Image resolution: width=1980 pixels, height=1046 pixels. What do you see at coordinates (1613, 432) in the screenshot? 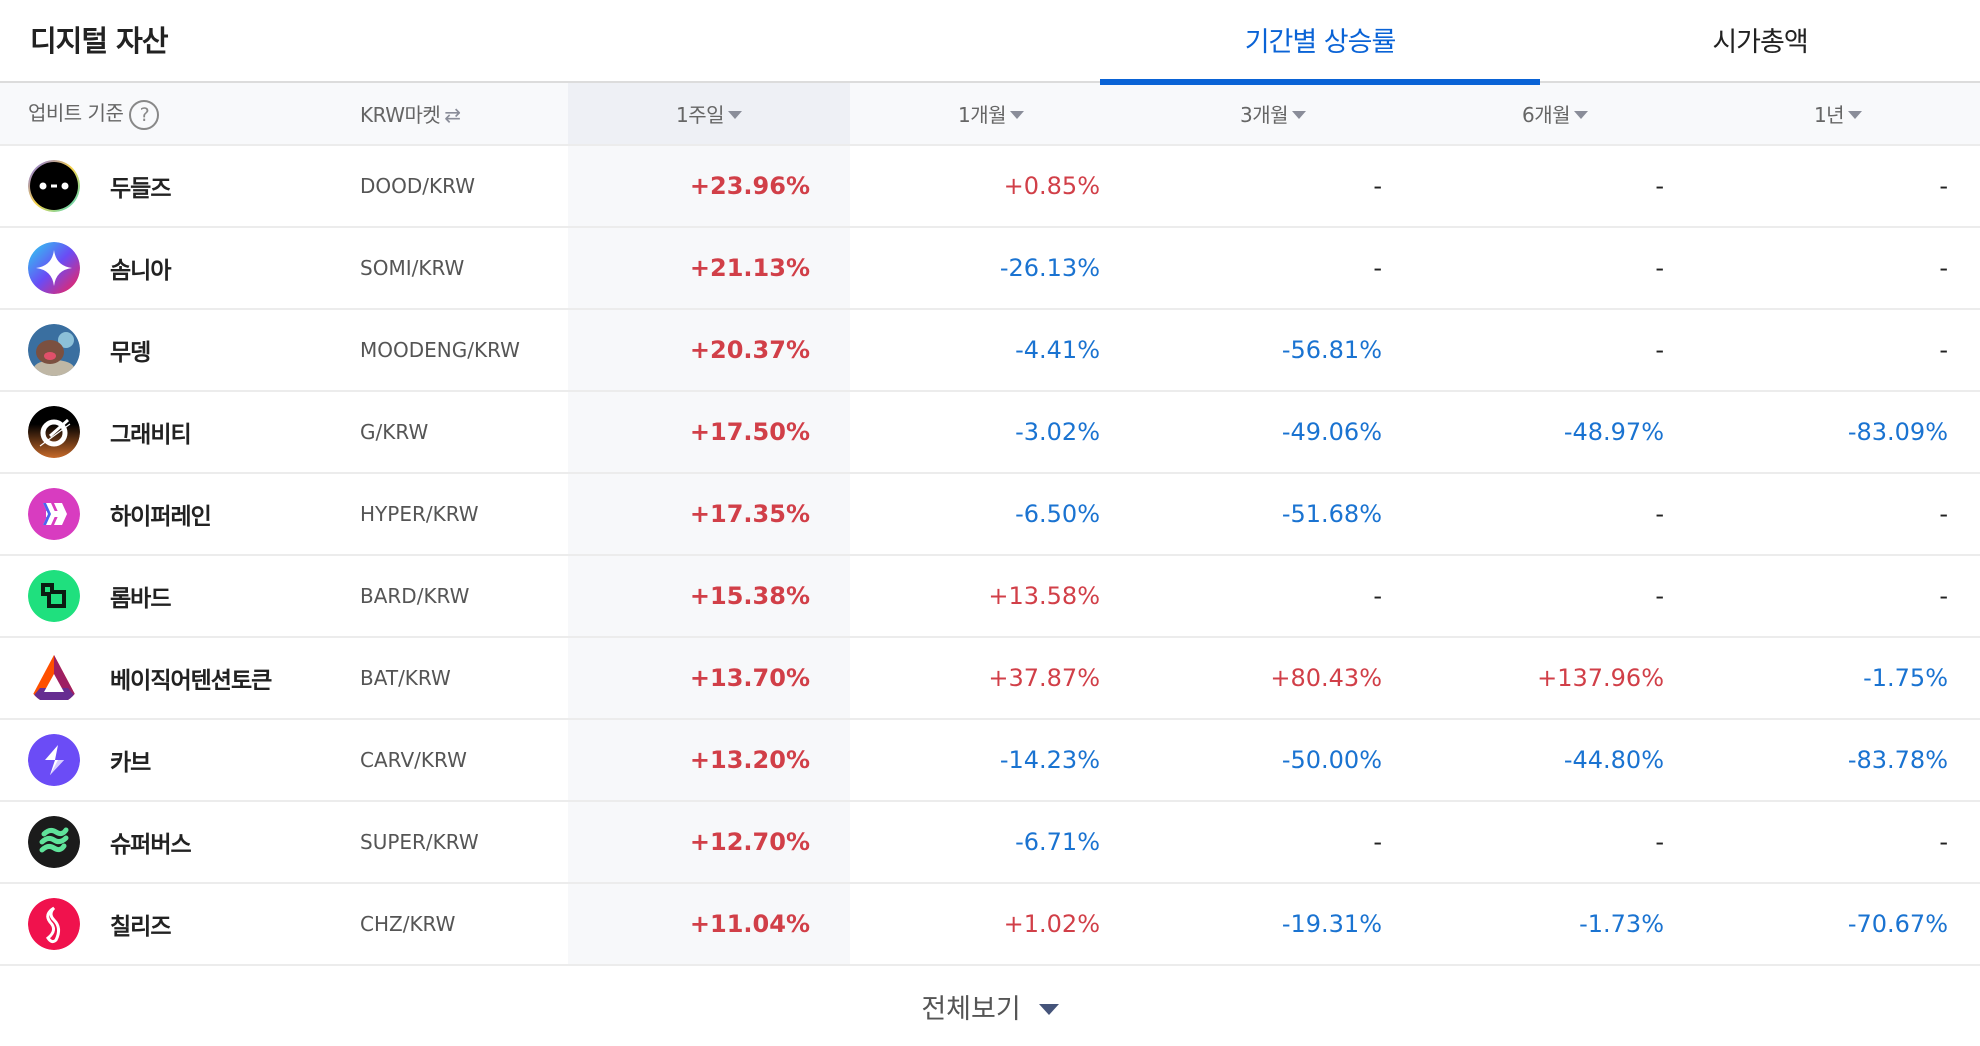
I see `change-6month: -48.97%` at bounding box center [1613, 432].